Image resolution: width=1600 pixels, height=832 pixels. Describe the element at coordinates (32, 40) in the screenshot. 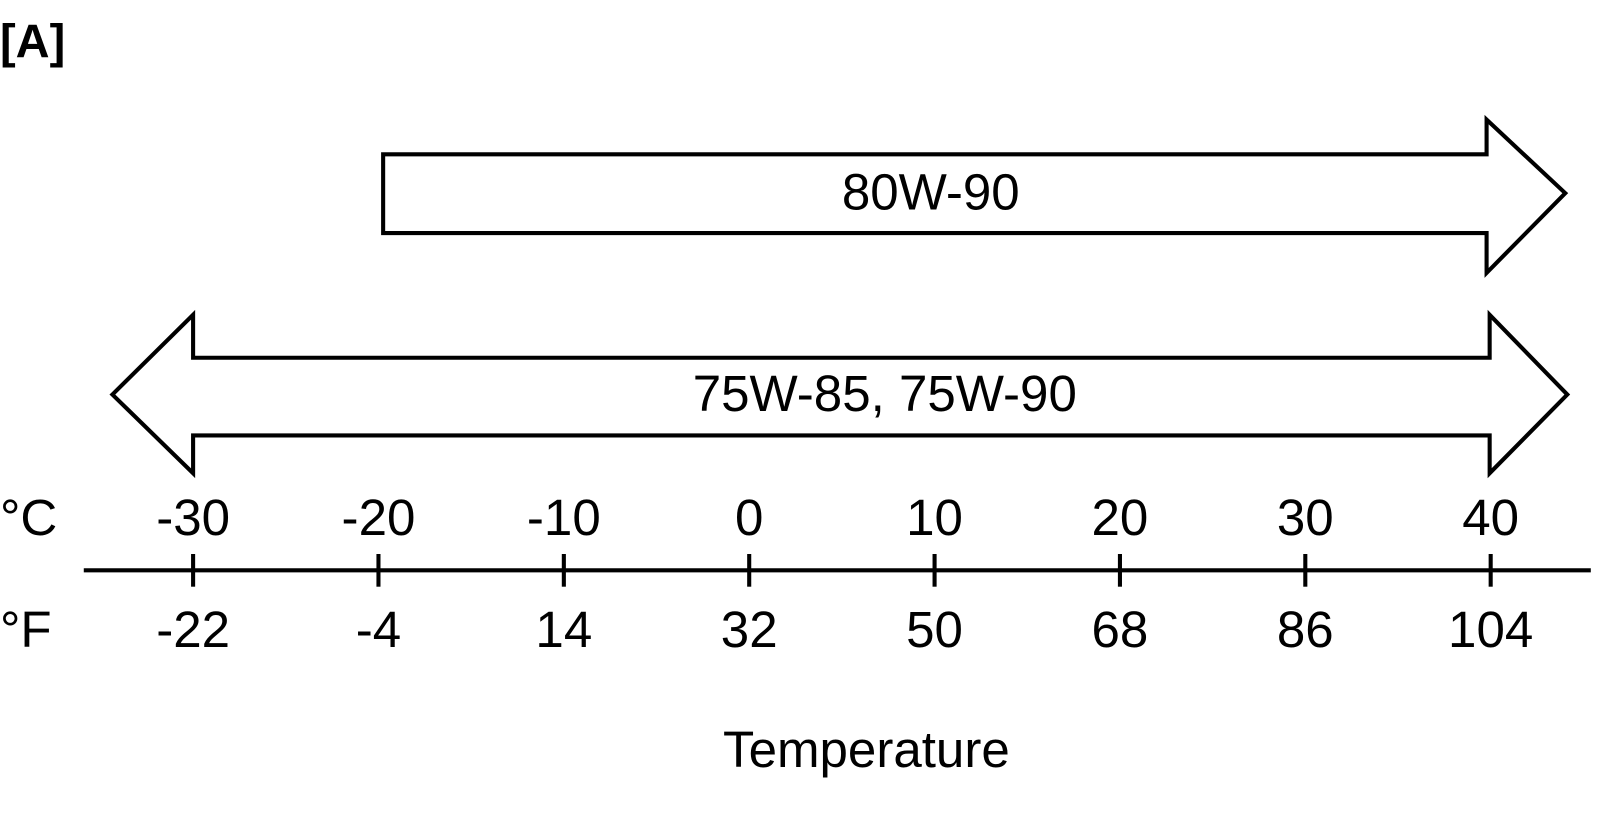

I see `figure-label: [A]` at that location.